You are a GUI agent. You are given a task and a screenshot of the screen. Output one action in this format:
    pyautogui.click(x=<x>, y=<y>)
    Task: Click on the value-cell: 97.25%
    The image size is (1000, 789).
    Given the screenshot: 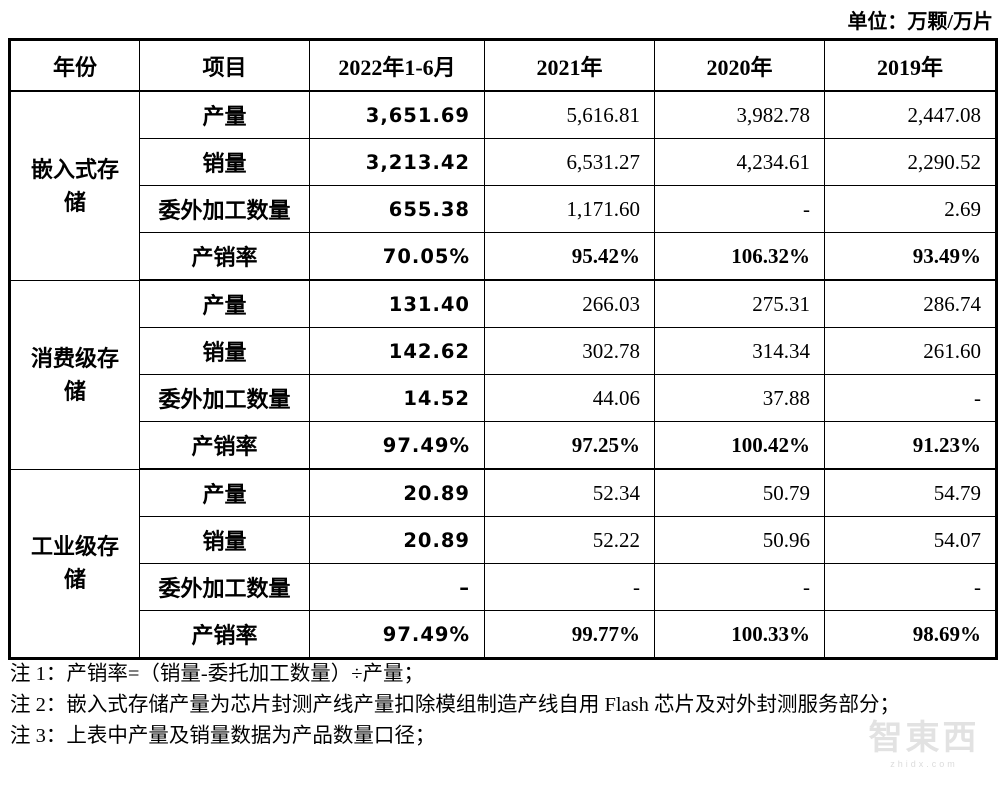 What is the action you would take?
    pyautogui.click(x=569, y=445)
    